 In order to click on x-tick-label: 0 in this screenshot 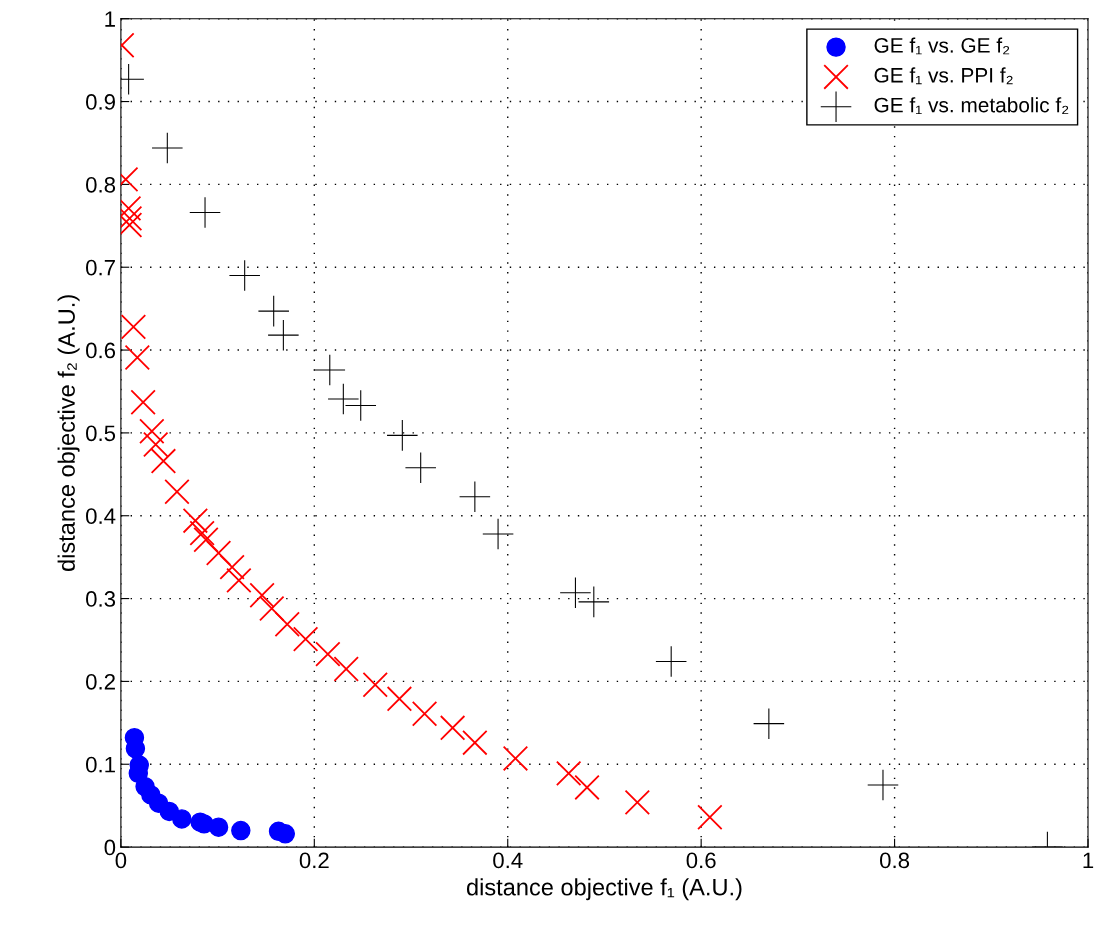, I will do `click(121, 860)`.